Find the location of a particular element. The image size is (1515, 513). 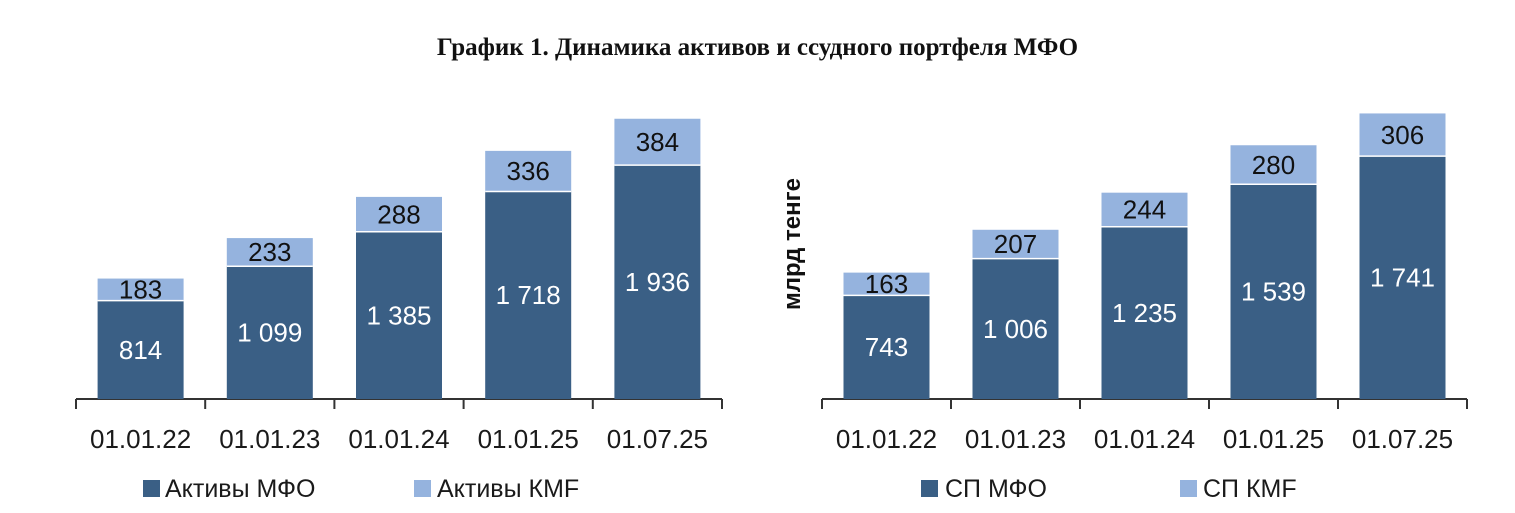

chart1-data-label-top: 384 is located at coordinates (657, 142).